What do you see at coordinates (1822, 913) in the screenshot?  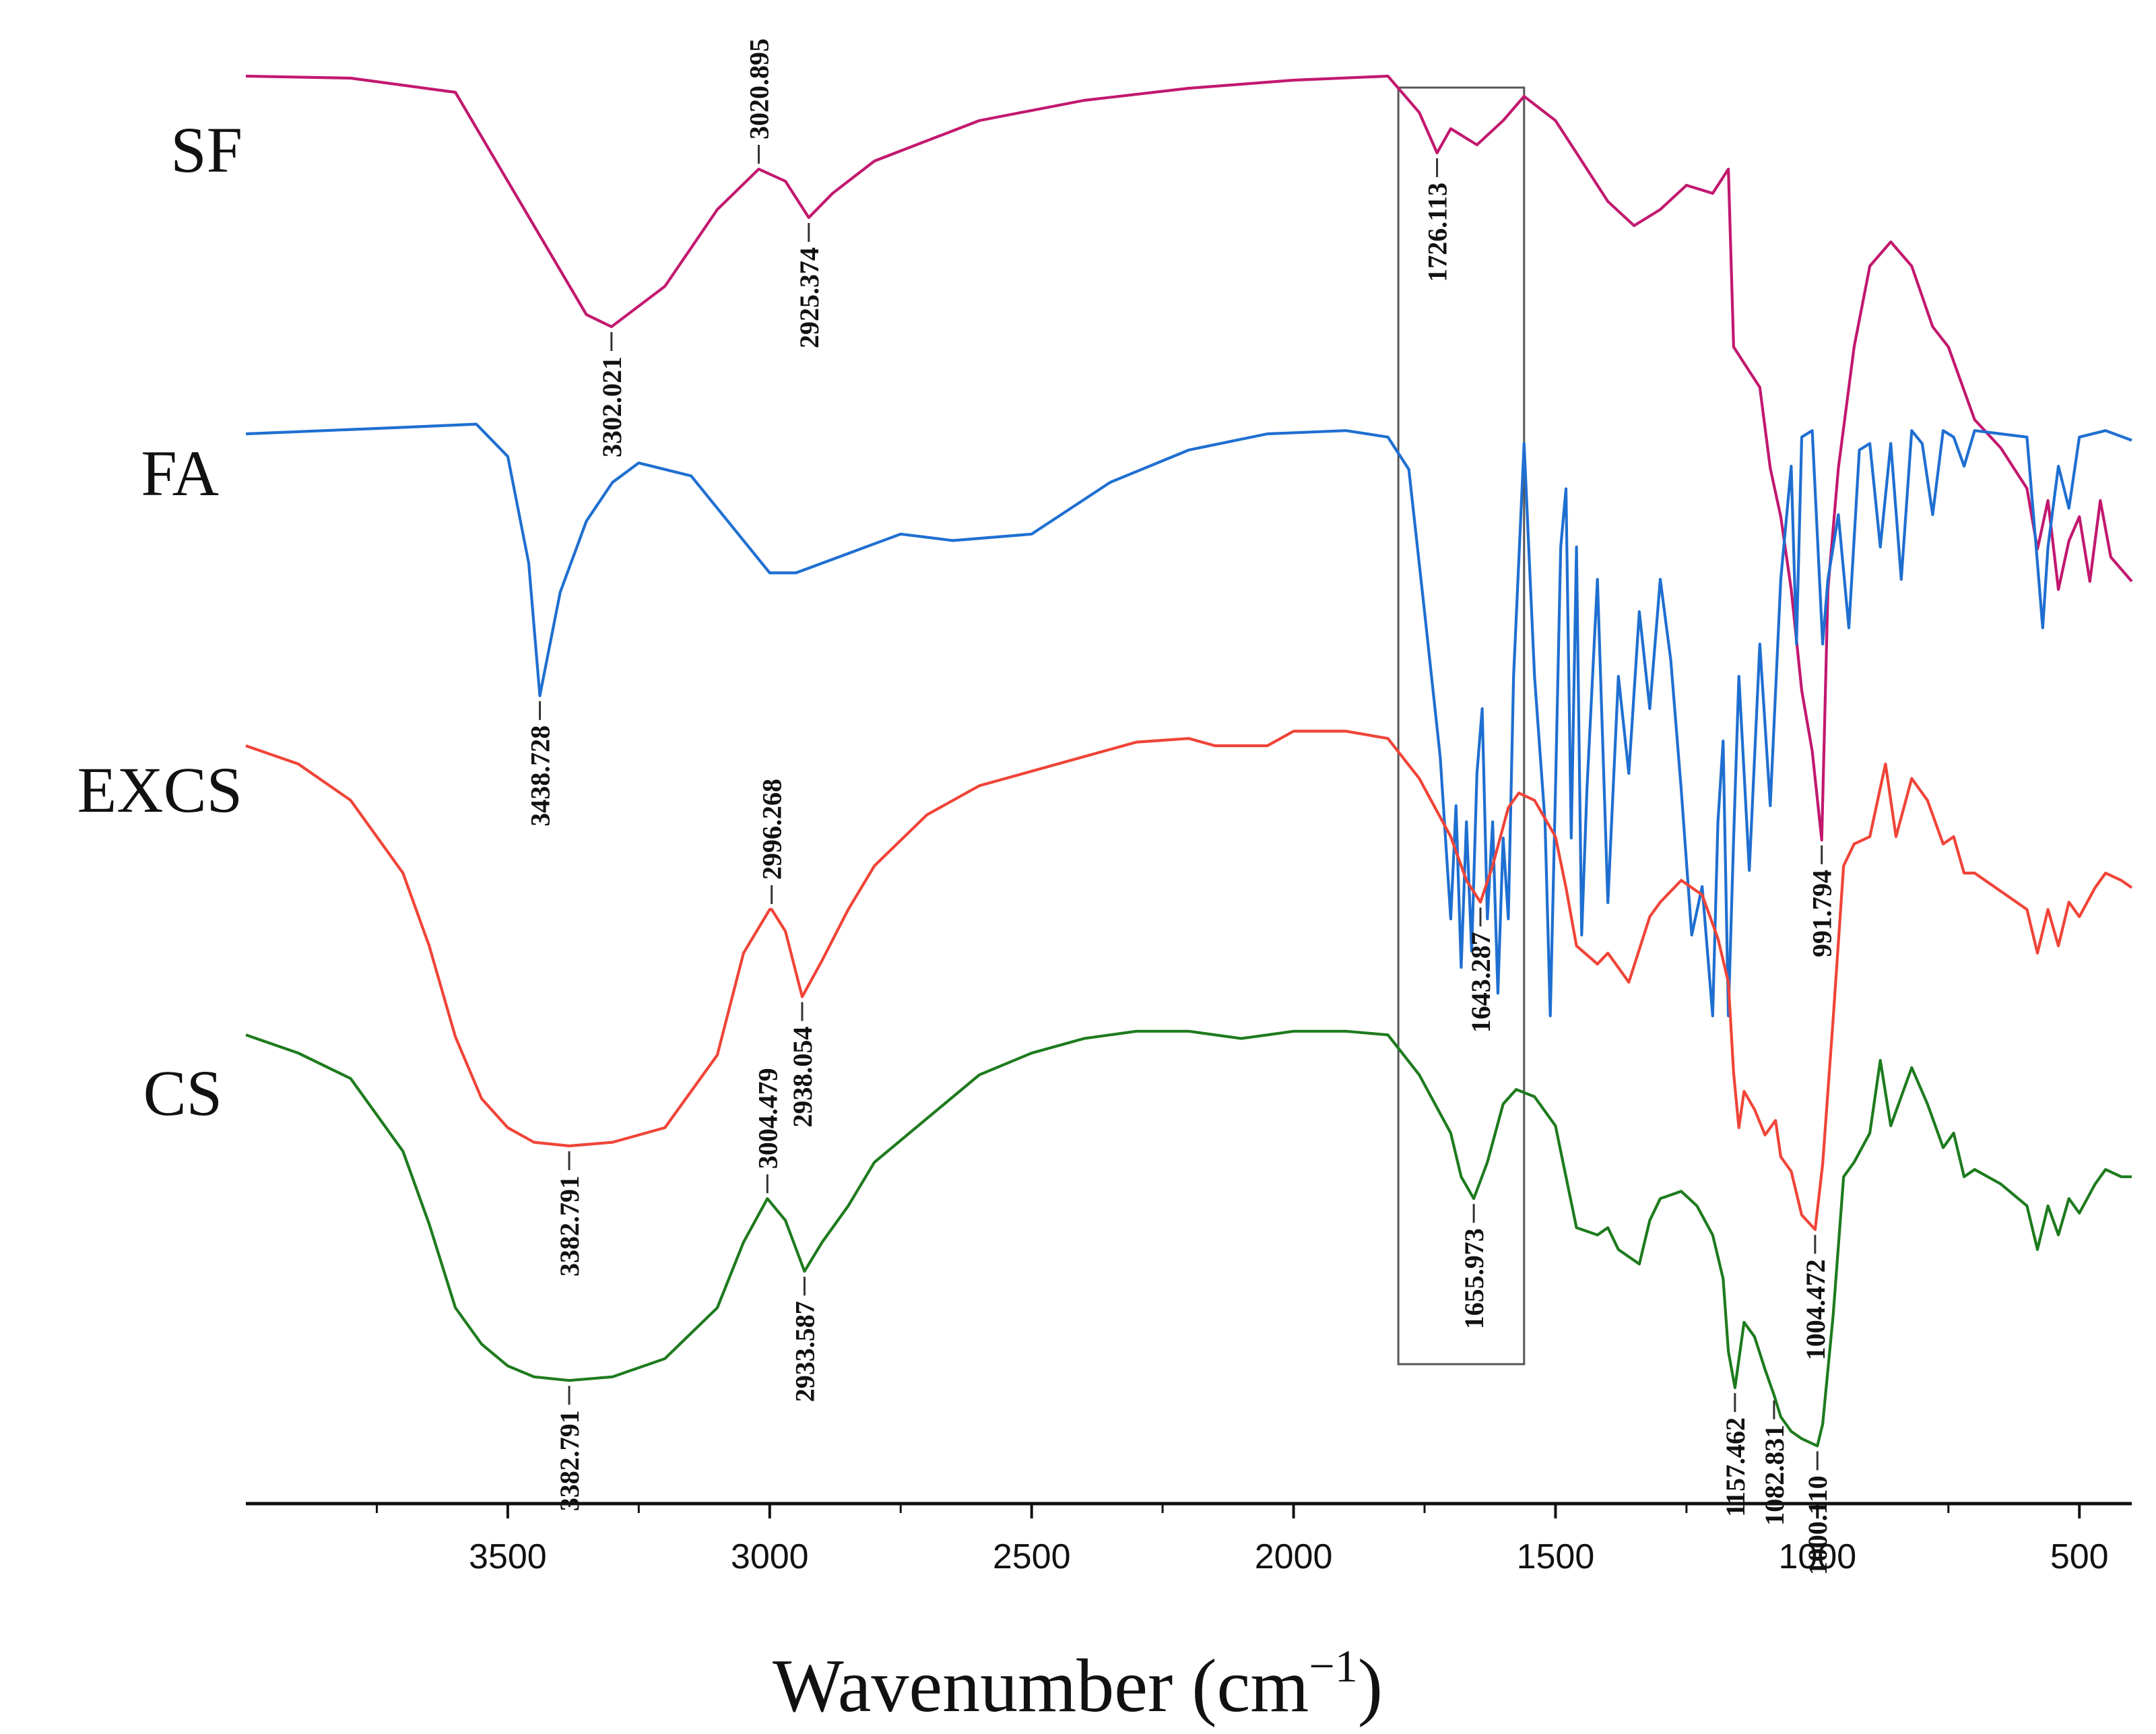 I see `peak-label: 991.794` at bounding box center [1822, 913].